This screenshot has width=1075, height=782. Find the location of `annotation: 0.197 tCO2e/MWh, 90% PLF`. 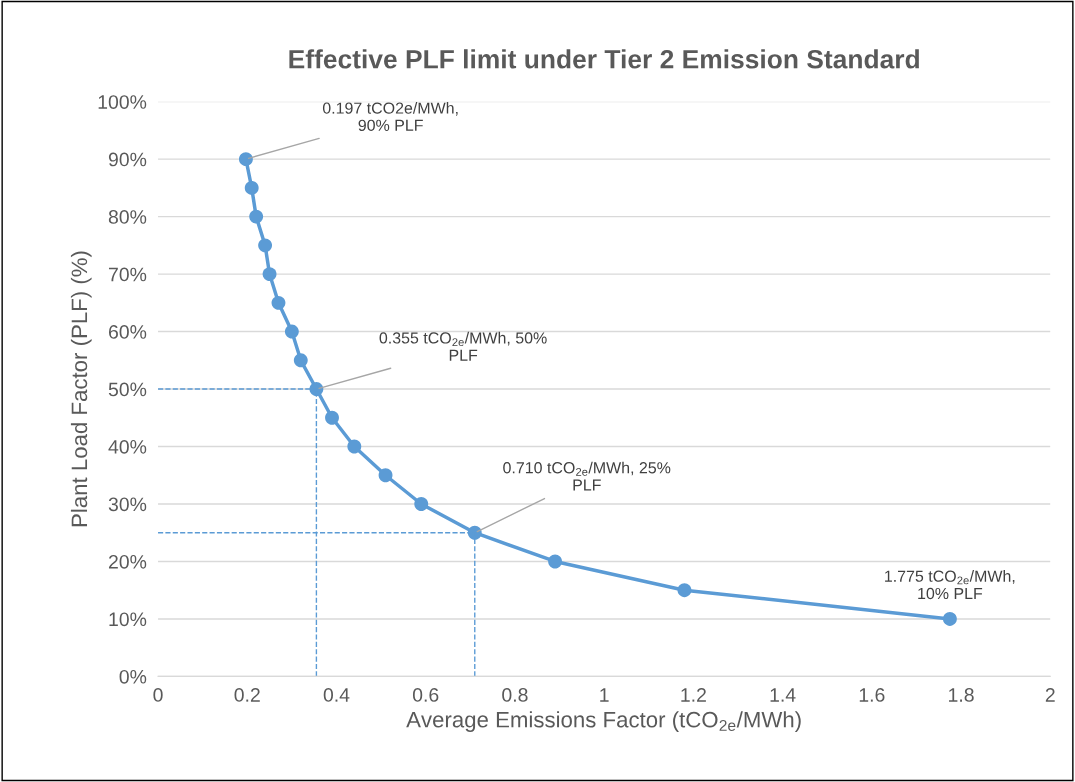

annotation: 0.197 tCO2e/MWh, 90% PLF is located at coordinates (390, 116).